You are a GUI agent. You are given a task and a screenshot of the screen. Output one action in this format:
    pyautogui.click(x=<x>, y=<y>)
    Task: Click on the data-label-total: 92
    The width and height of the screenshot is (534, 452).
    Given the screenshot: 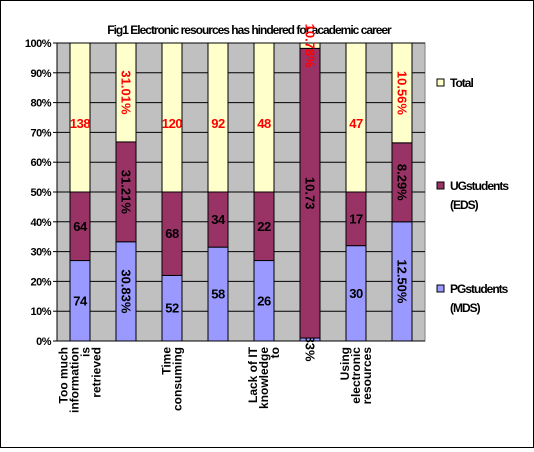 What is the action you would take?
    pyautogui.click(x=218, y=123)
    